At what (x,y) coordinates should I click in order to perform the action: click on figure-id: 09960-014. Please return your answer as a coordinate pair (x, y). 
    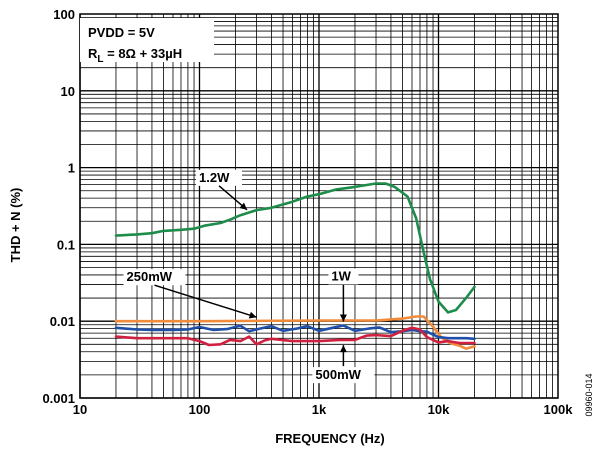
    Looking at the image, I should click on (589, 394).